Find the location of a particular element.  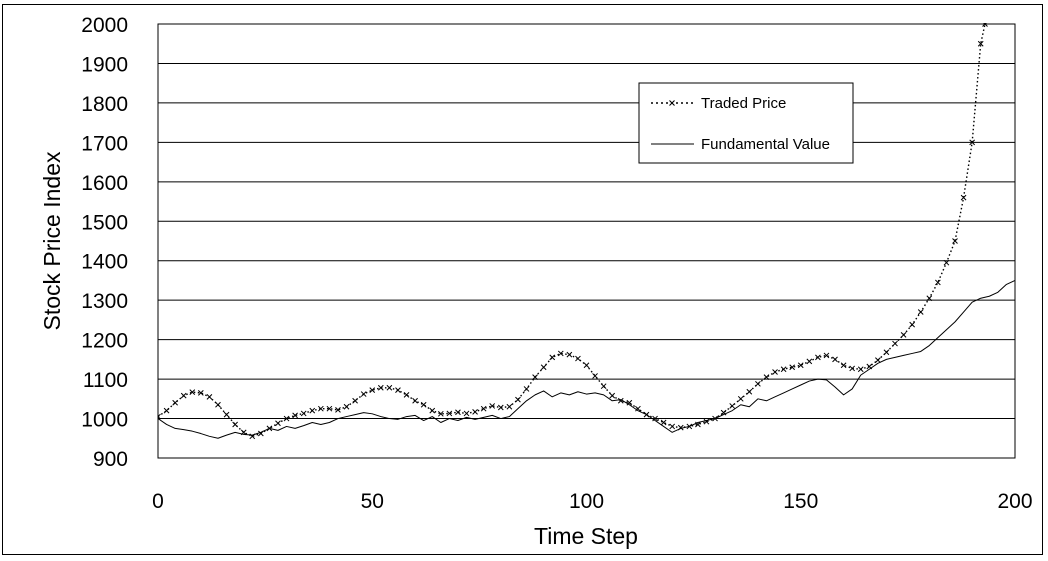

x-tick-label: 200 is located at coordinates (1014, 501).